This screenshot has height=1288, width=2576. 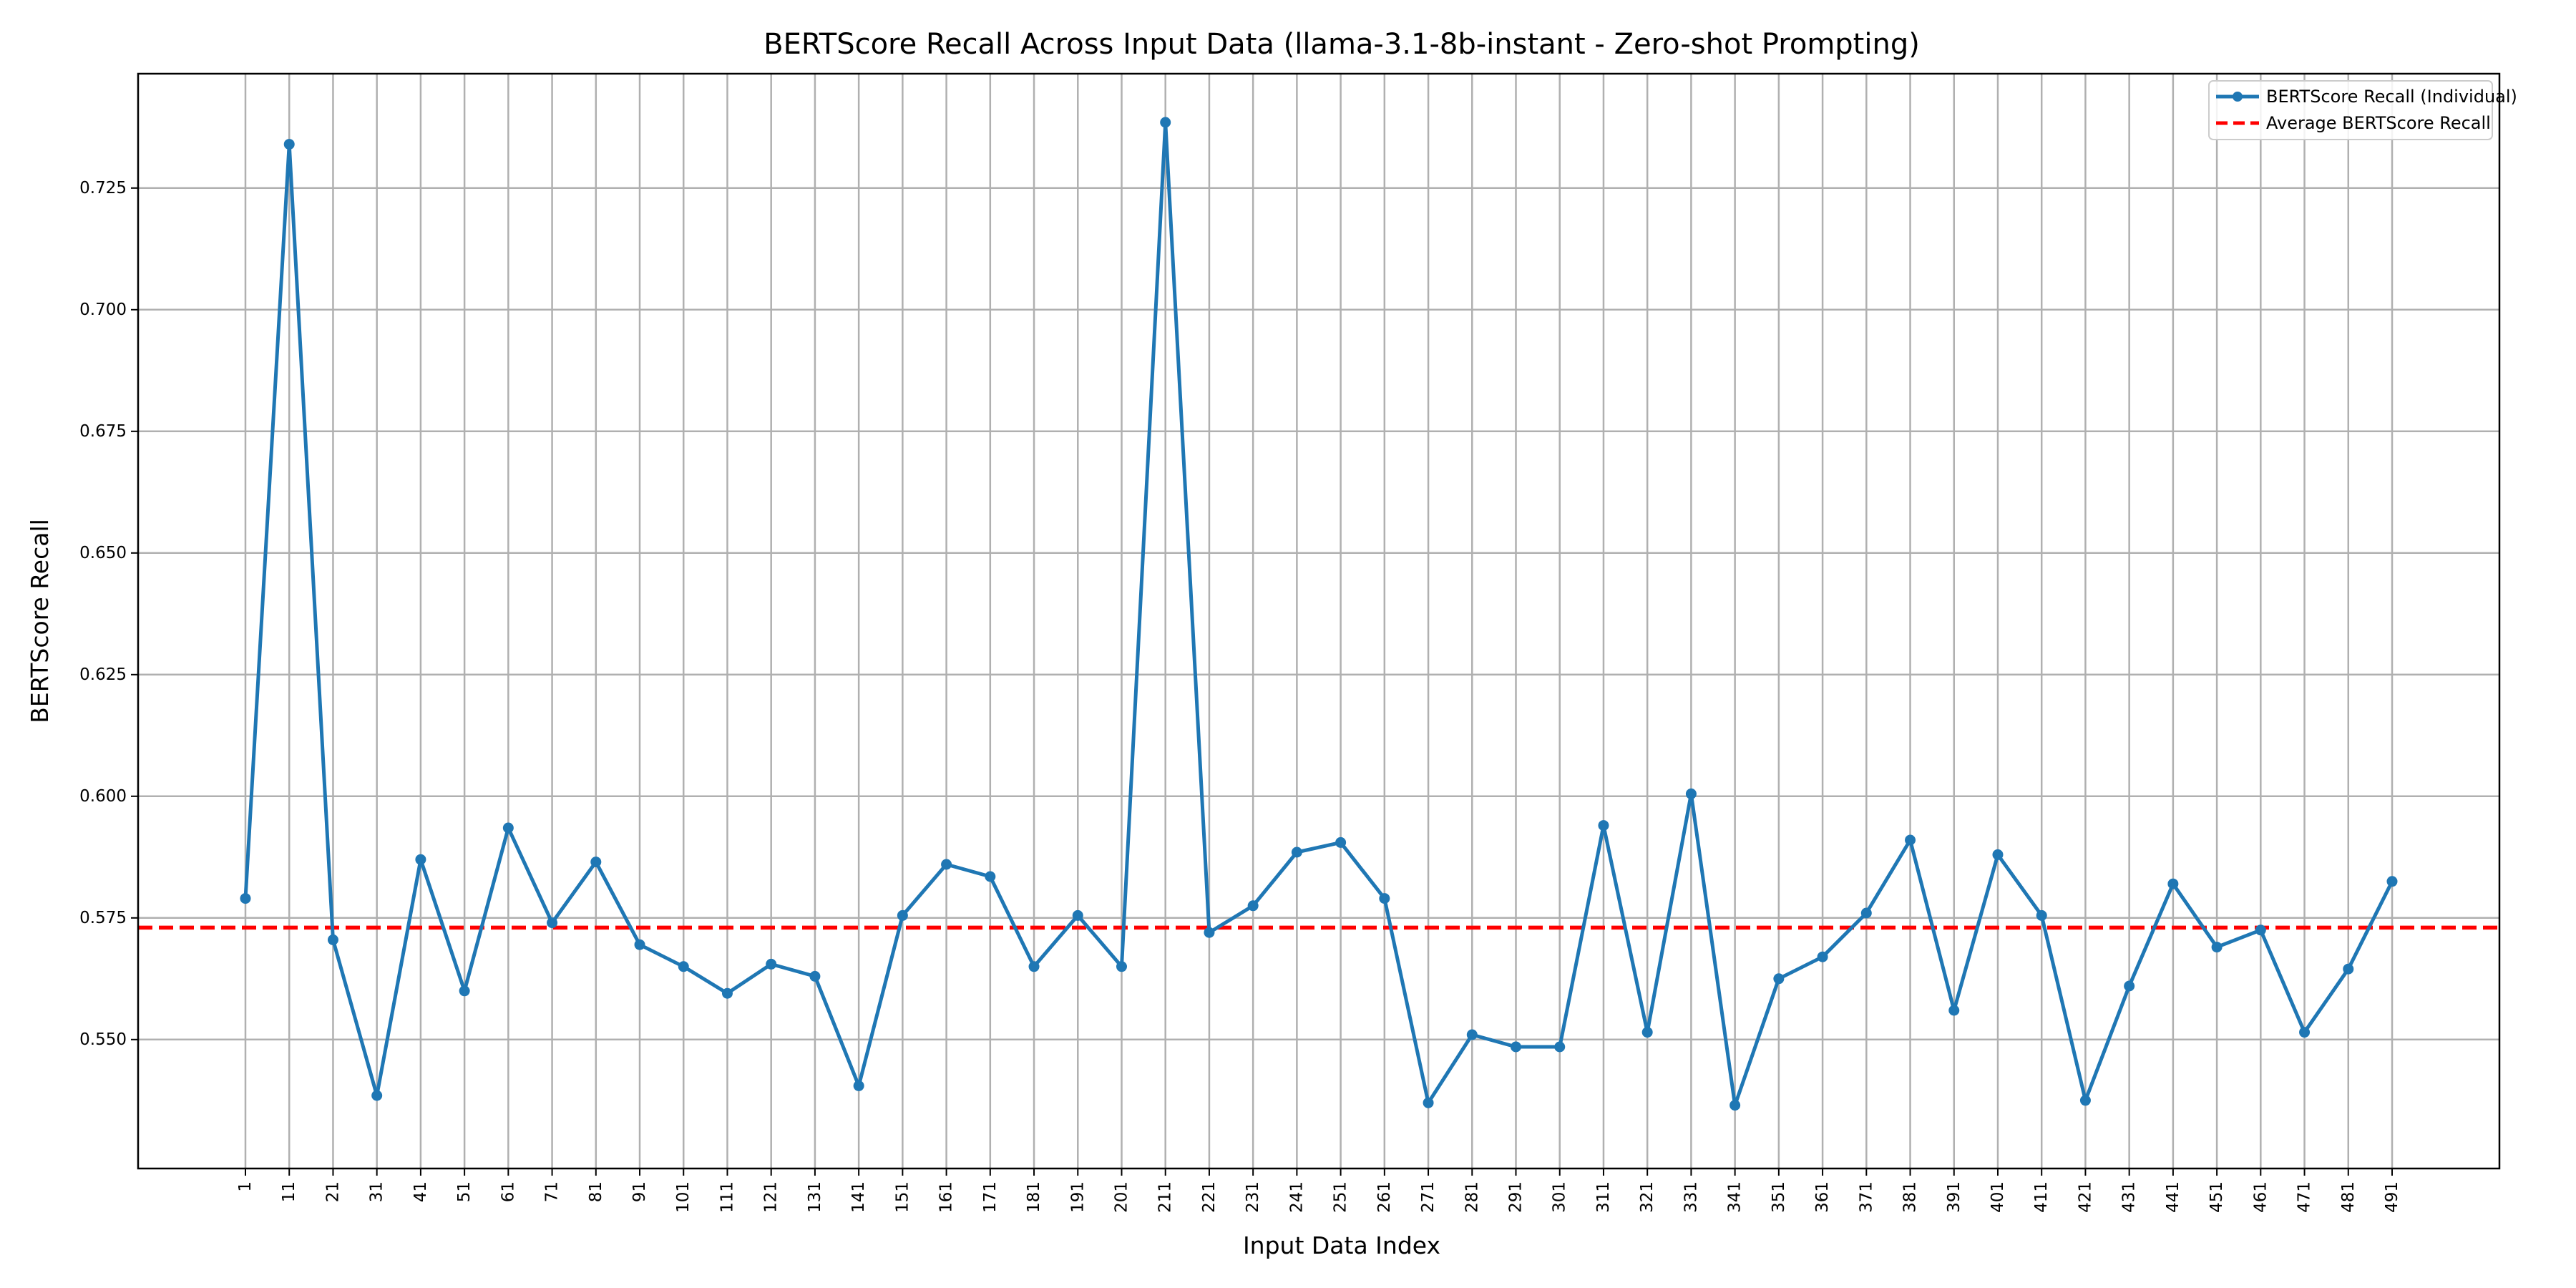 What do you see at coordinates (2391, 97) in the screenshot?
I see `legend-series-label: BERTScore Recall (Individual)` at bounding box center [2391, 97].